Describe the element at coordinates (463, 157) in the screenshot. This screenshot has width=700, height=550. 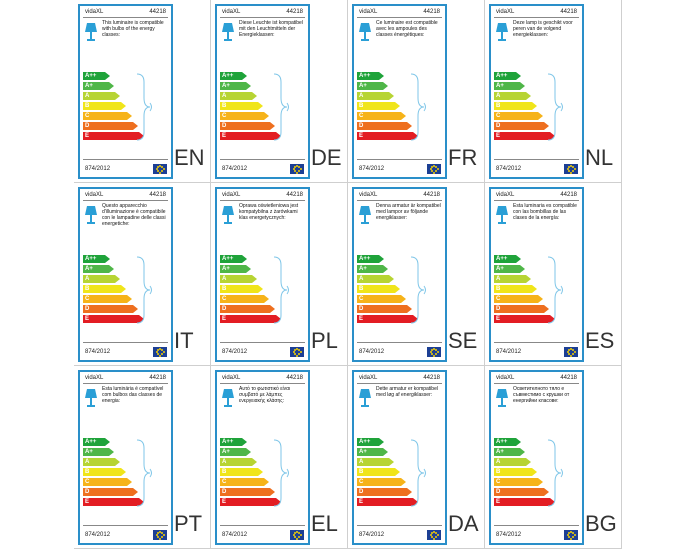
I see `language-code: FR` at that location.